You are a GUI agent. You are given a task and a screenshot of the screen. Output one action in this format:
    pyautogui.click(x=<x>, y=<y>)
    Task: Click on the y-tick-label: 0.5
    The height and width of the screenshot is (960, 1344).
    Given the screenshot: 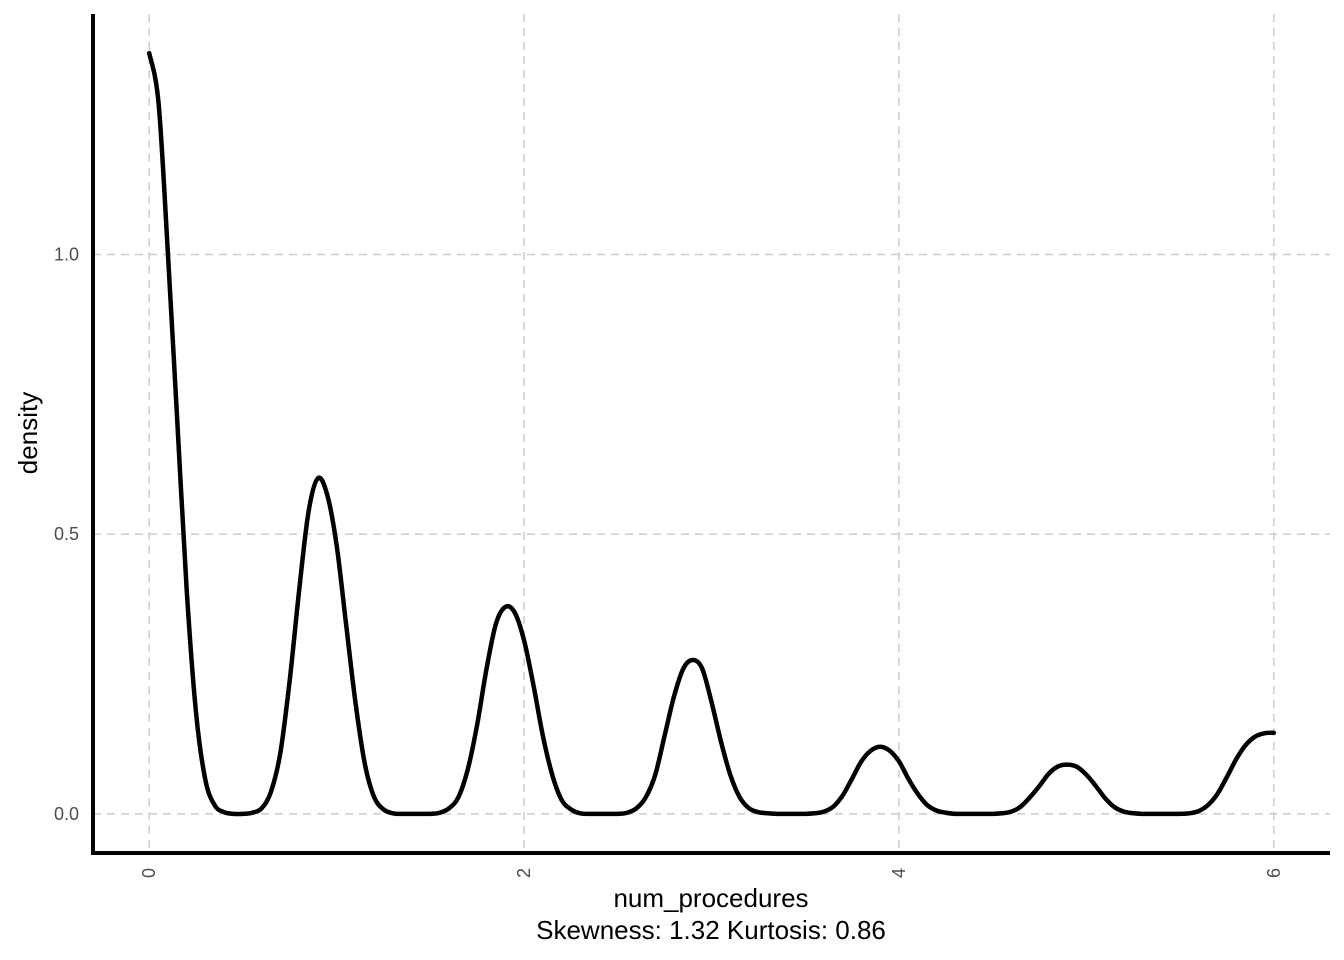 What is the action you would take?
    pyautogui.click(x=66, y=534)
    